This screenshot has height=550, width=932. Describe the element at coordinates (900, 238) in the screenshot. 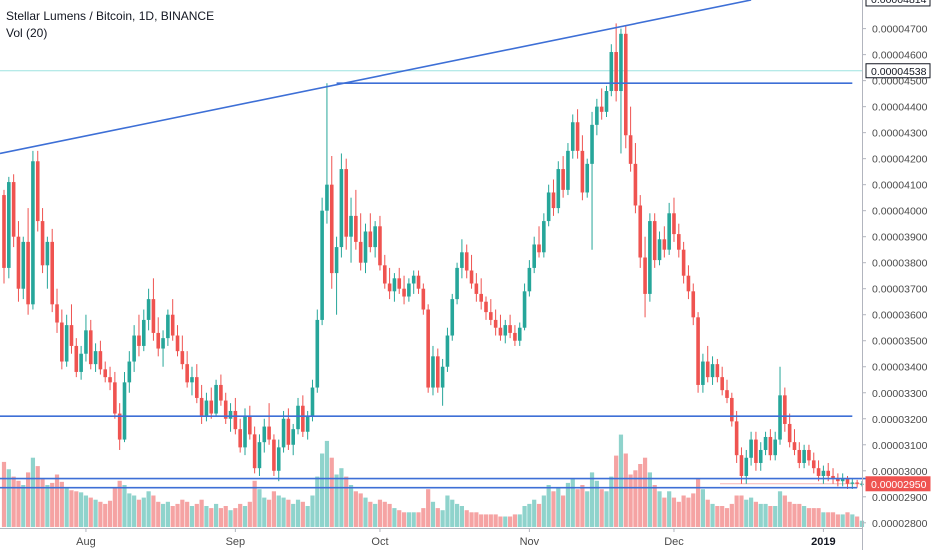

I see `price-tick-label: 0.00003900` at that location.